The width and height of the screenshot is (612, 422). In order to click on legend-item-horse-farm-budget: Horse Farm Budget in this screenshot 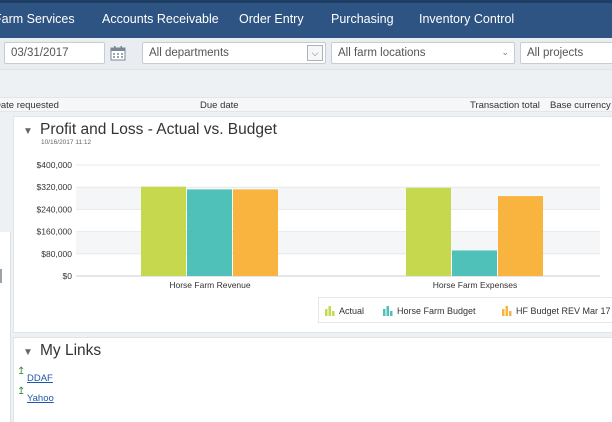, I will do `click(429, 311)`.